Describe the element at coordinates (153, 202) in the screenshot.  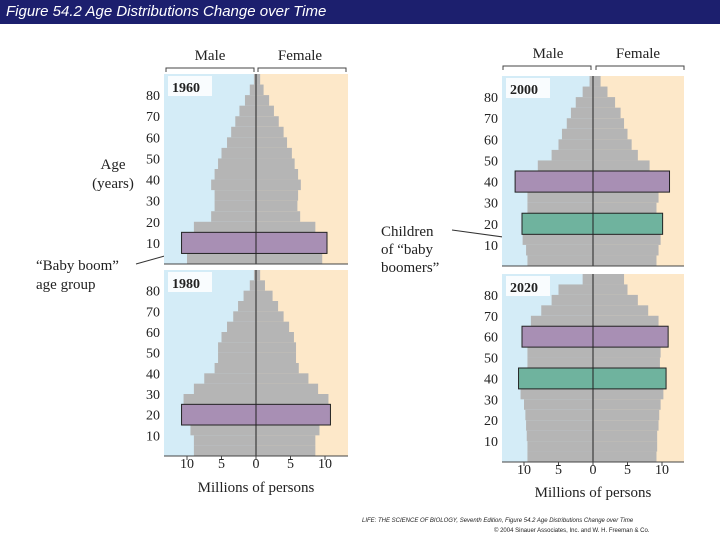
I see `age-tick-1960-30: 30` at that location.